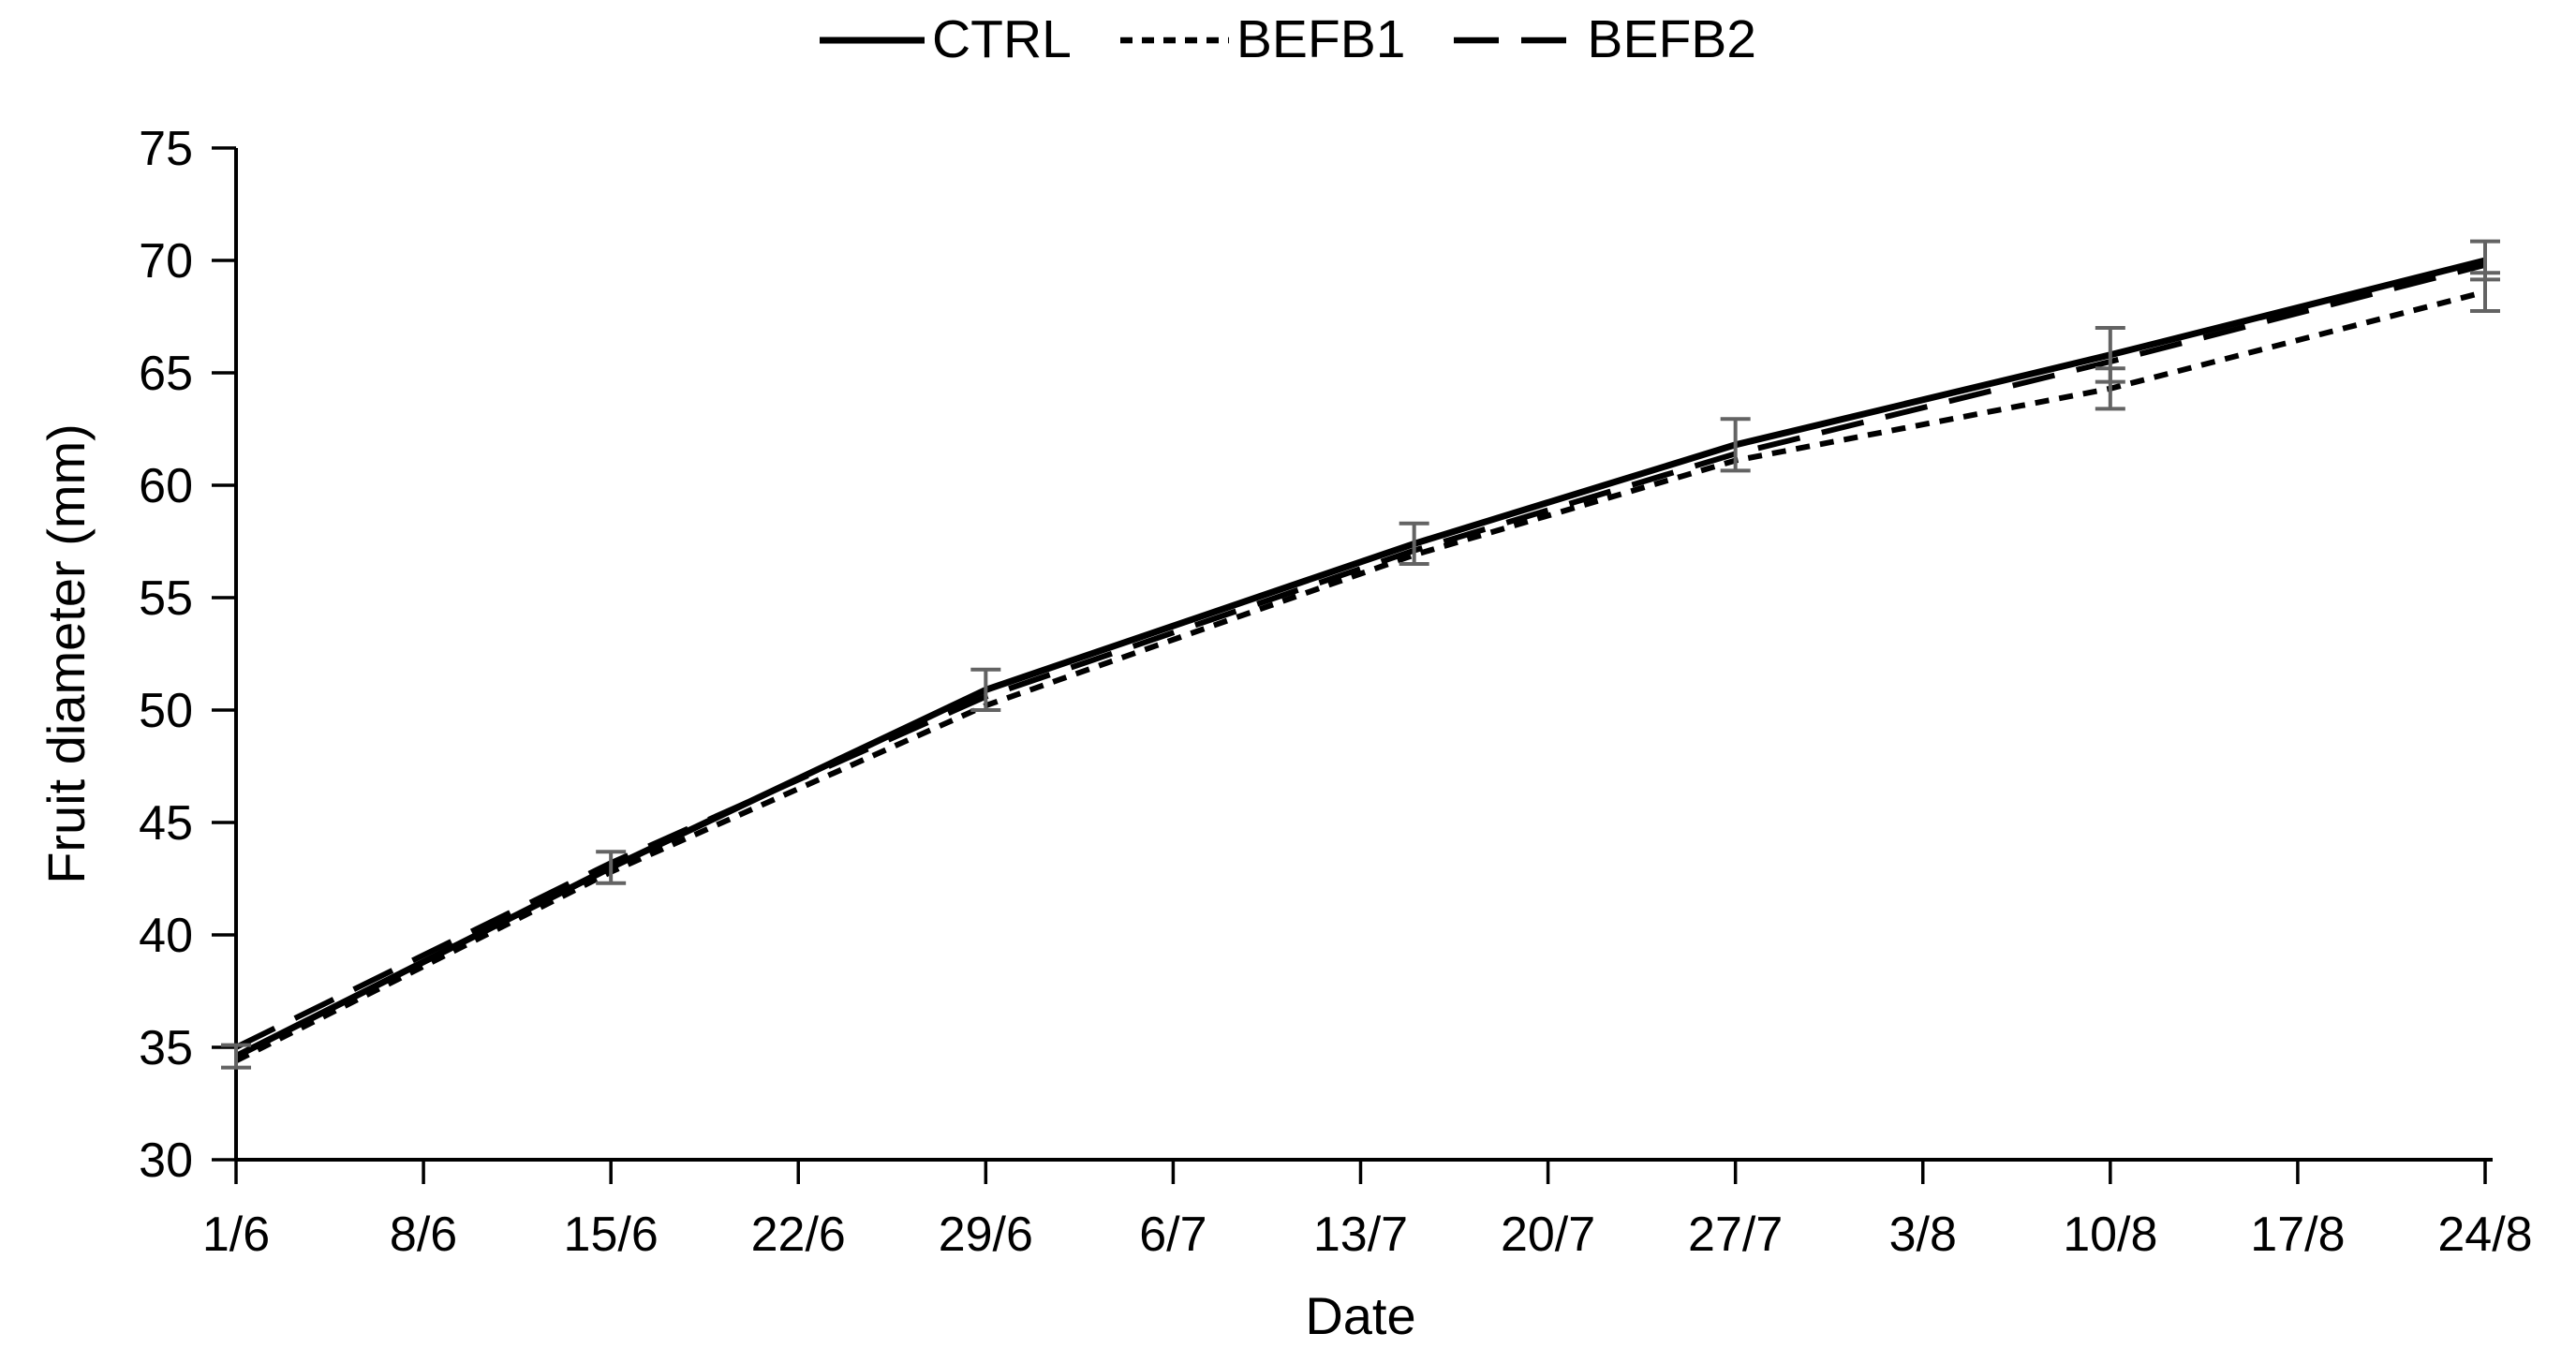 This screenshot has height=1363, width=2576. I want to click on x-tick-label-15-6: 15/6, so click(611, 1234).